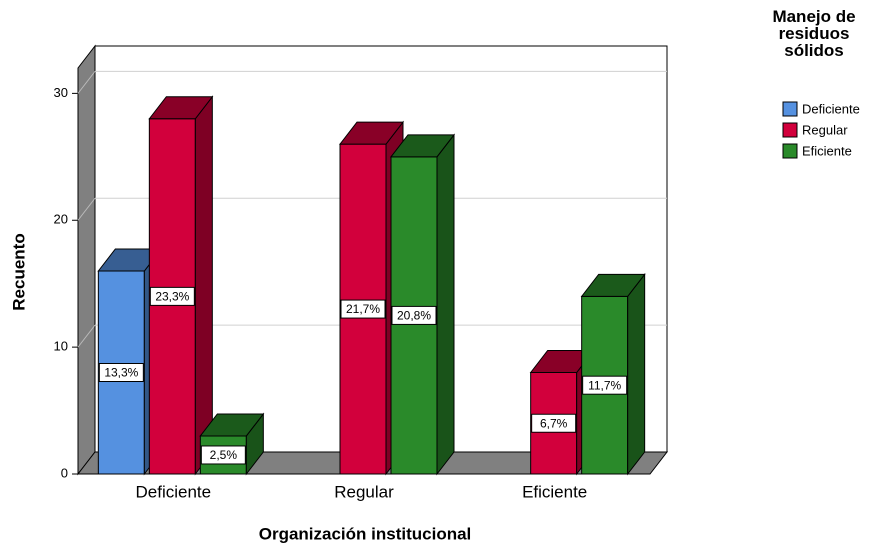  What do you see at coordinates (64, 472) in the screenshot?
I see `y-tick-label: 0` at bounding box center [64, 472].